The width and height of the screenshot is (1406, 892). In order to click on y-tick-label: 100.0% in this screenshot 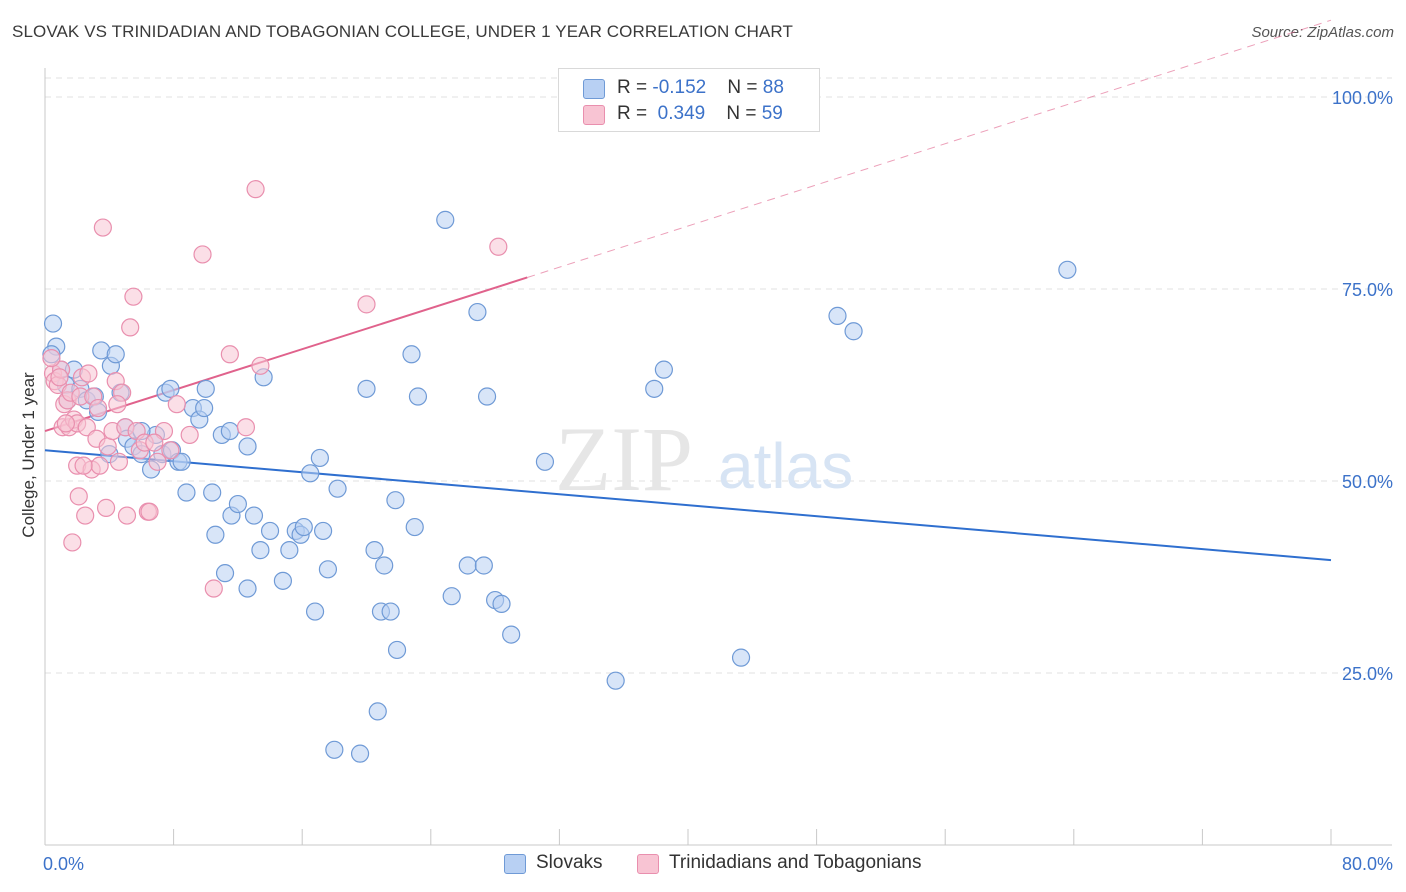, I will do `click(1362, 98)`.